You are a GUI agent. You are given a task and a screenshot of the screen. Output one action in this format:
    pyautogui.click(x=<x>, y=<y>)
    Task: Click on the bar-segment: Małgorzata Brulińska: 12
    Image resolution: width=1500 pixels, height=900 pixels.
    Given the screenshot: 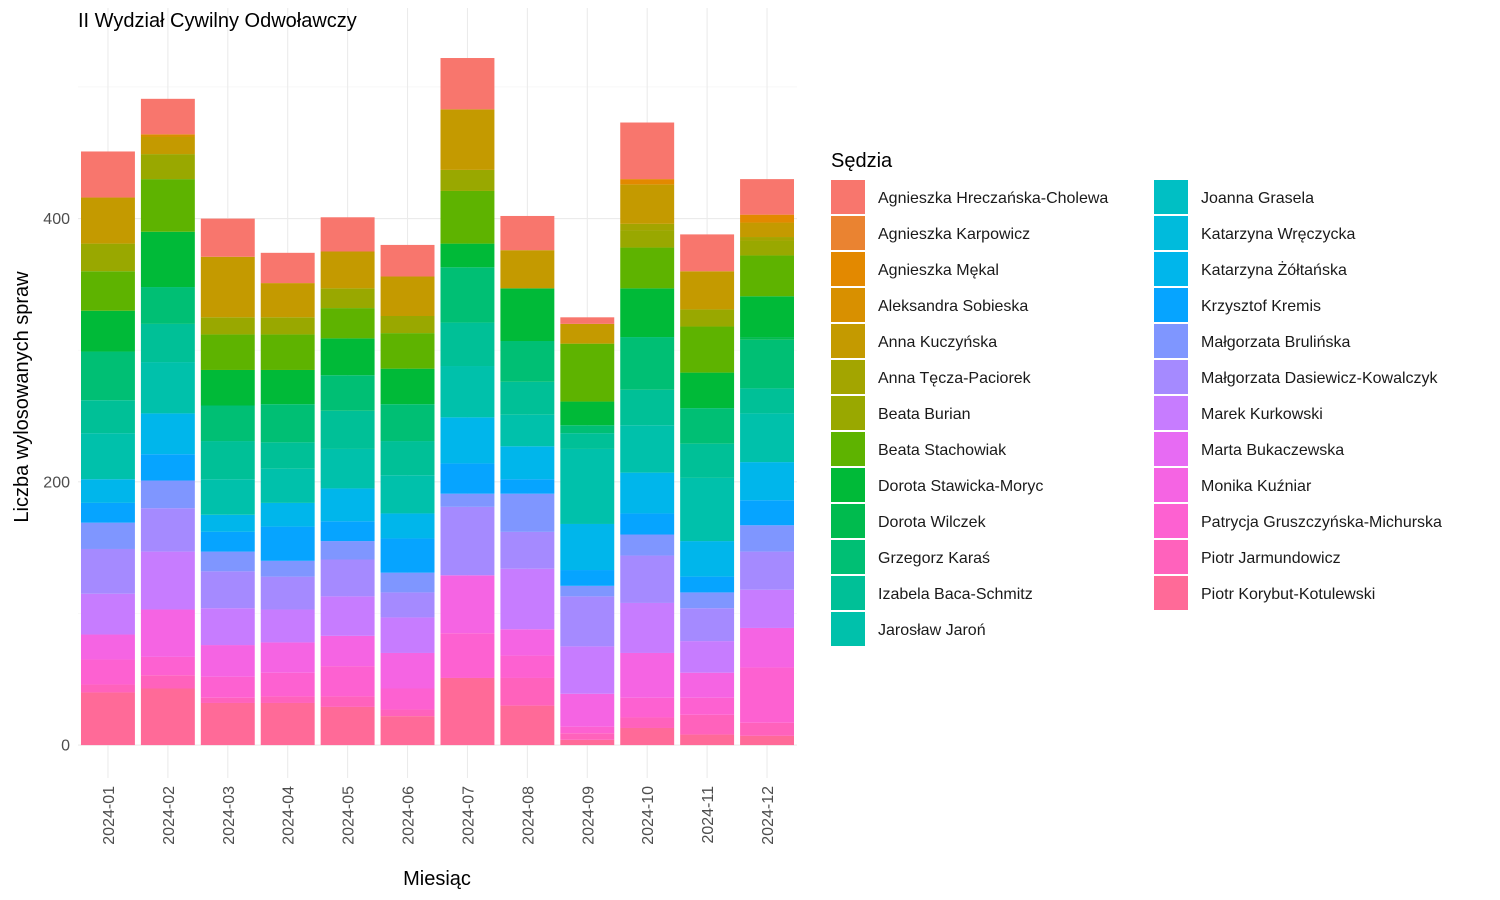 What is the action you would take?
    pyautogui.click(x=287, y=568)
    